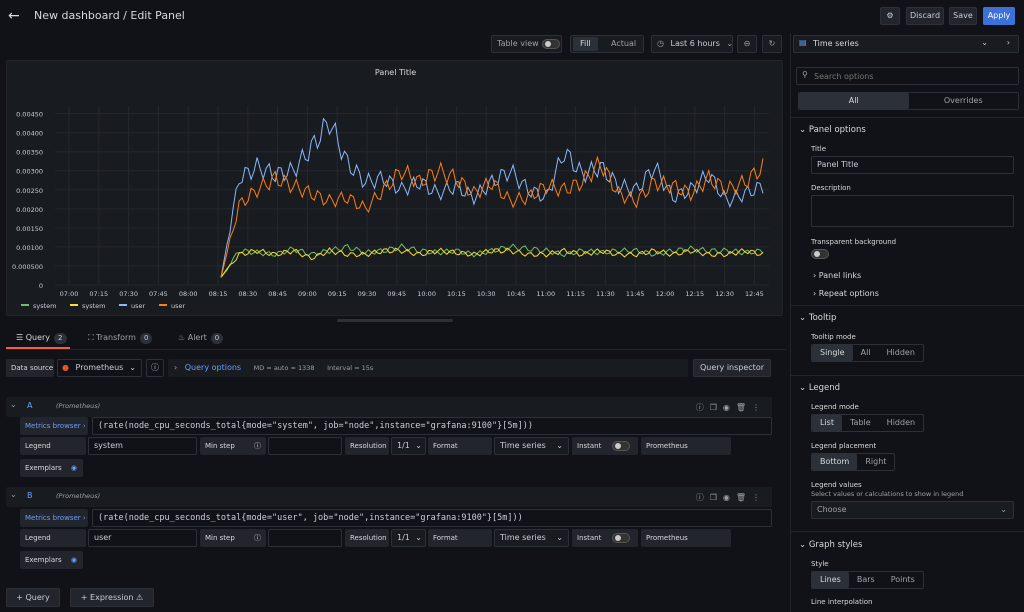  Describe the element at coordinates (531, 538) in the screenshot. I see `format-select-b: Time series ⌄` at that location.